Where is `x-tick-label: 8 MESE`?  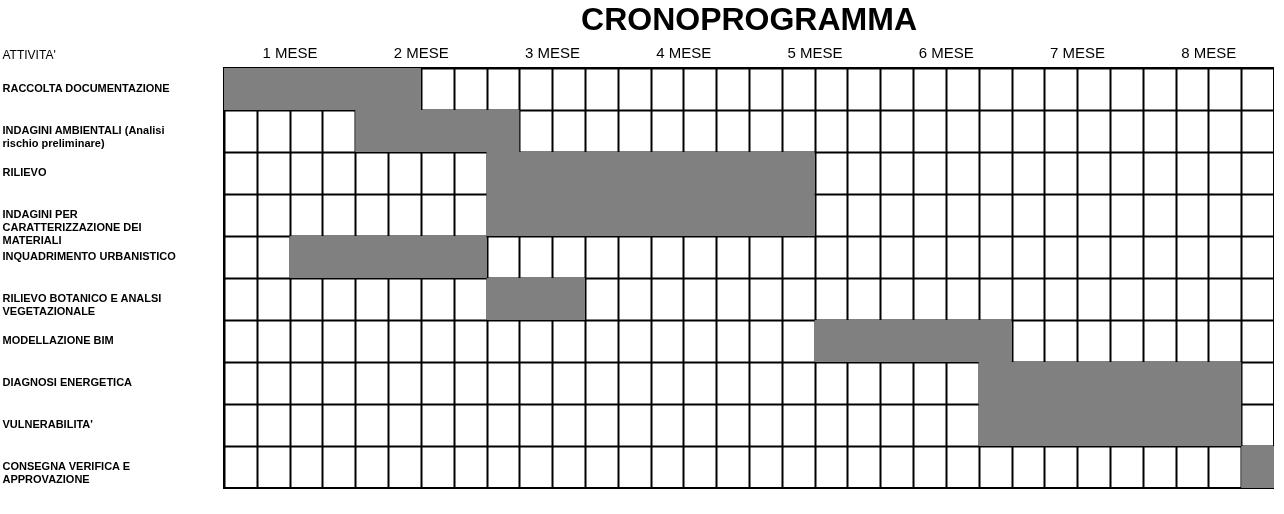
x-tick-label: 8 MESE is located at coordinates (1209, 52).